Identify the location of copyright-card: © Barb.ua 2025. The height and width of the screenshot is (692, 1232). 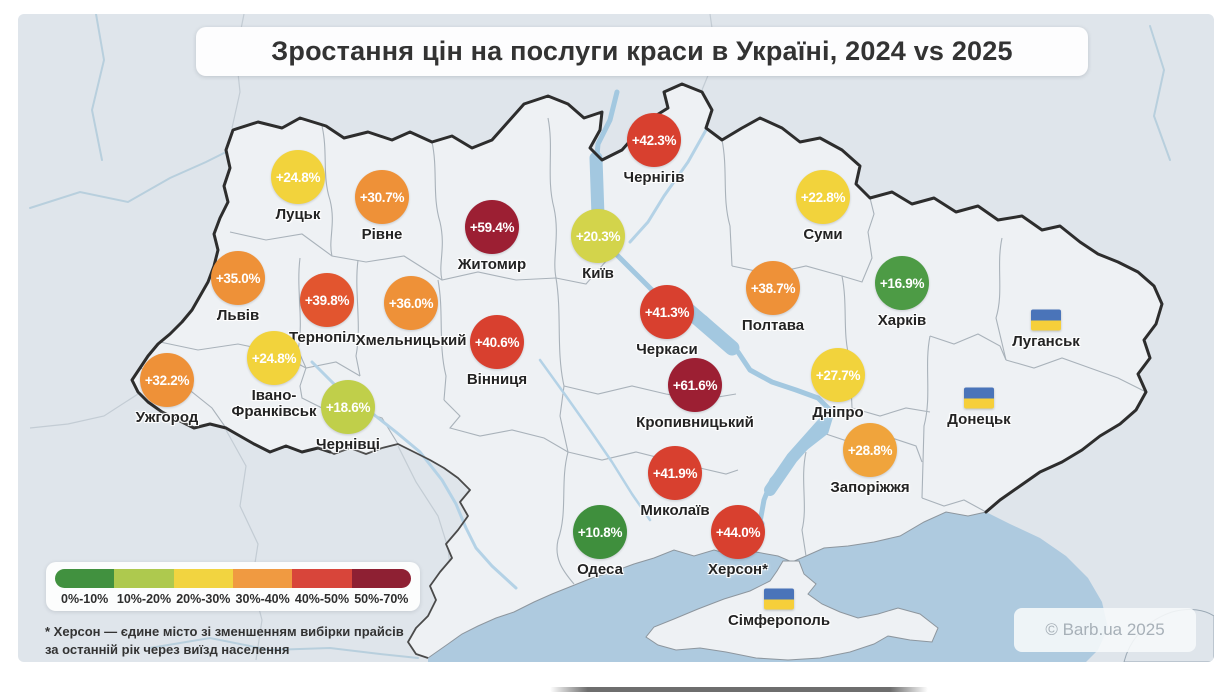
(1105, 630).